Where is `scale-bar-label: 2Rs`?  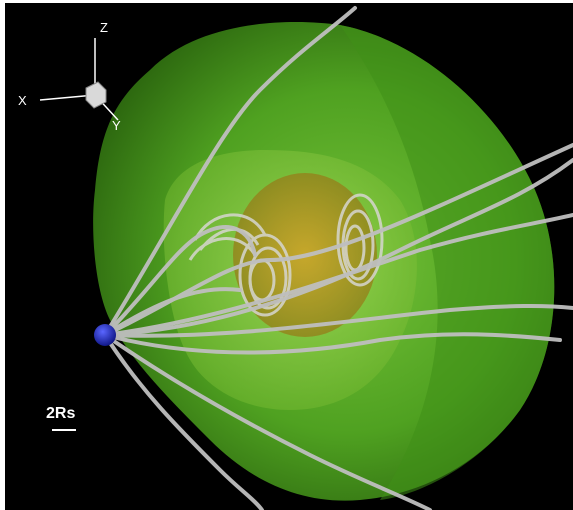 scale-bar-label: 2Rs is located at coordinates (60, 413).